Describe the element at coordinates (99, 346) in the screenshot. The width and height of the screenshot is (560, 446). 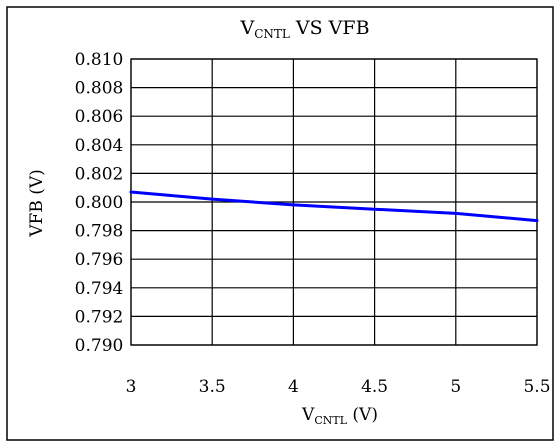
I see `y-tick-label: 0.790` at that location.